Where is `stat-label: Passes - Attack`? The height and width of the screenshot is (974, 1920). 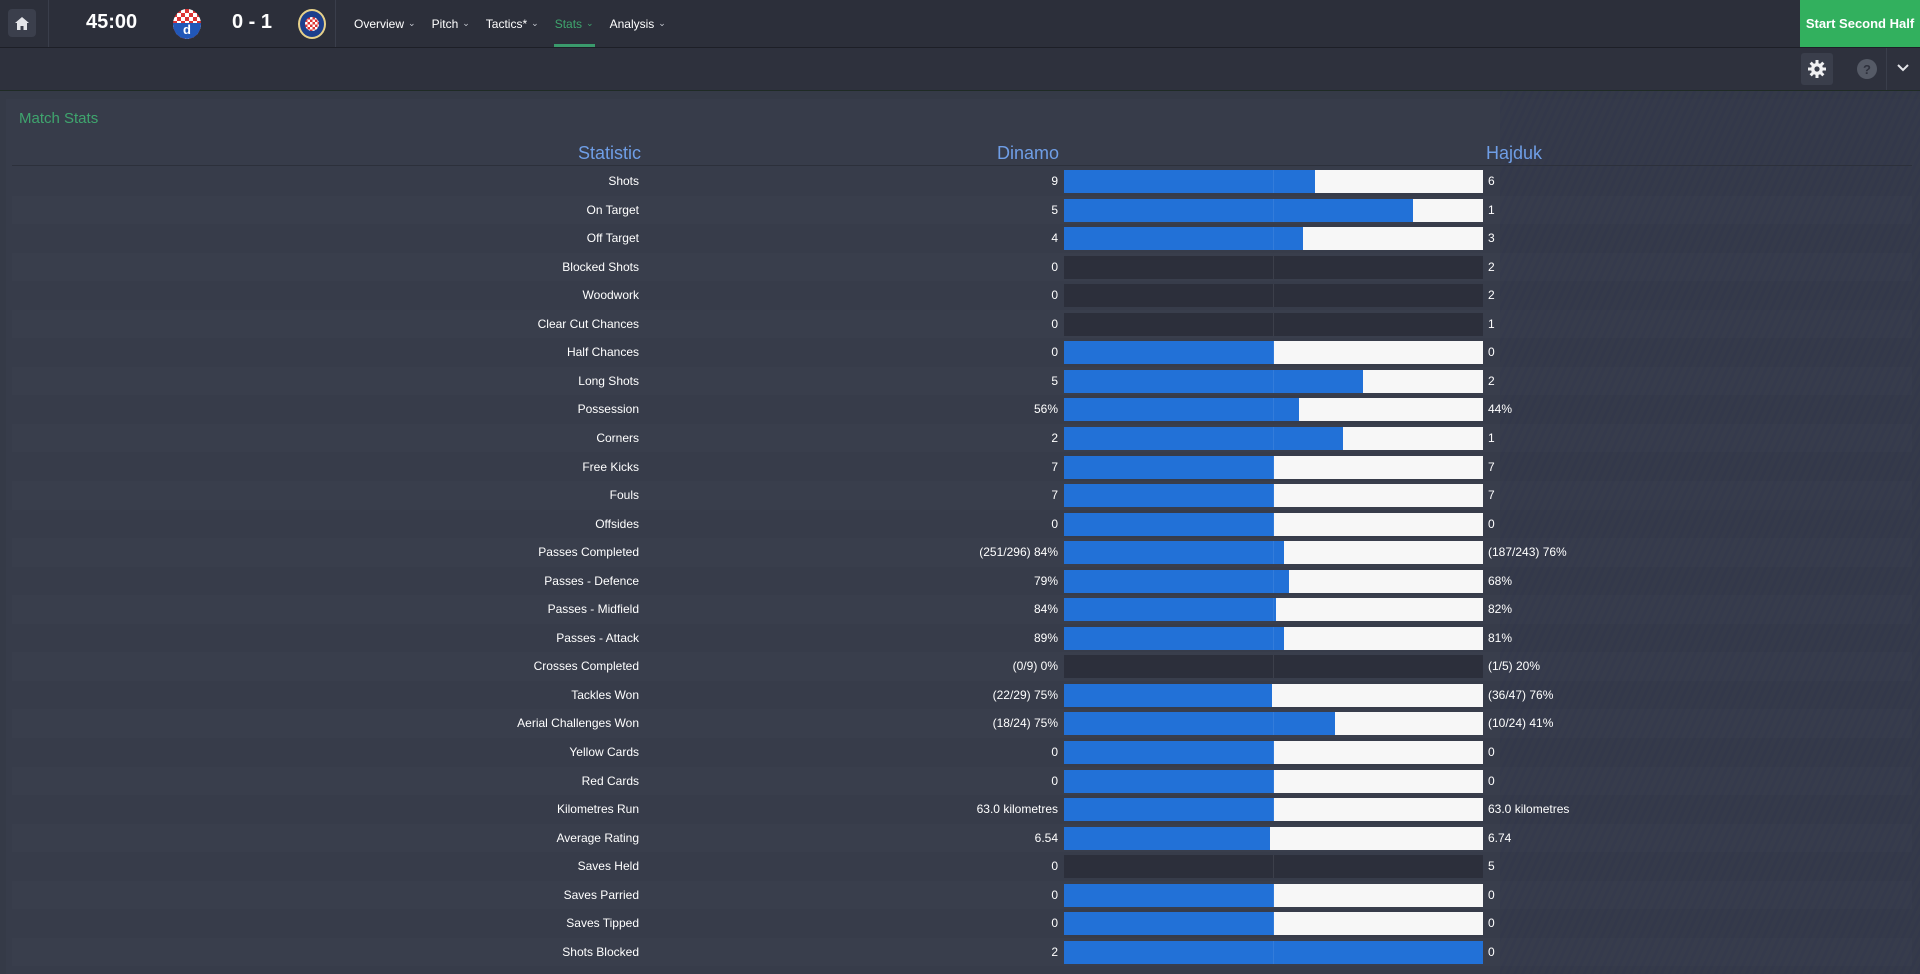
stat-label: Passes - Attack is located at coordinates (597, 637).